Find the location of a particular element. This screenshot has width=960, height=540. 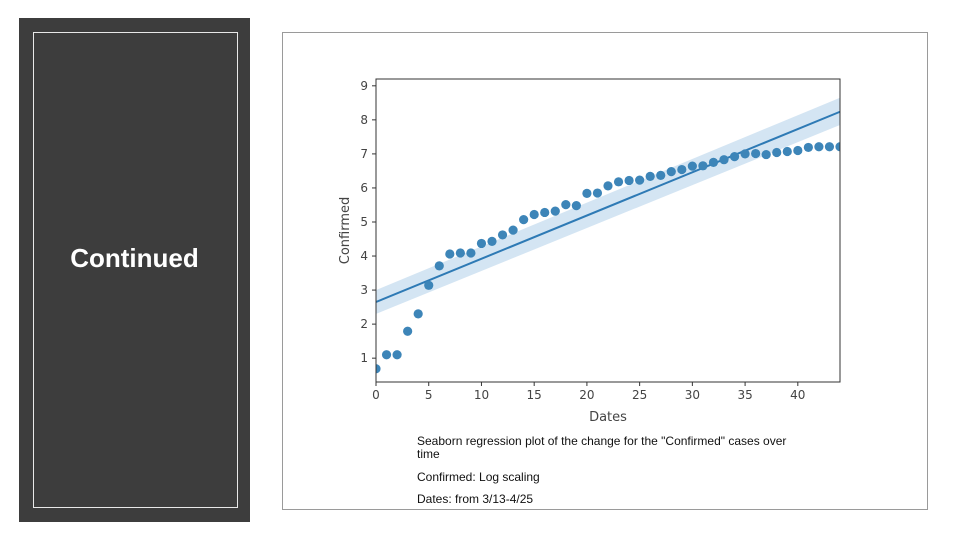

caption-y-scaling: Confirmed: Log scaling is located at coordinates (478, 477).